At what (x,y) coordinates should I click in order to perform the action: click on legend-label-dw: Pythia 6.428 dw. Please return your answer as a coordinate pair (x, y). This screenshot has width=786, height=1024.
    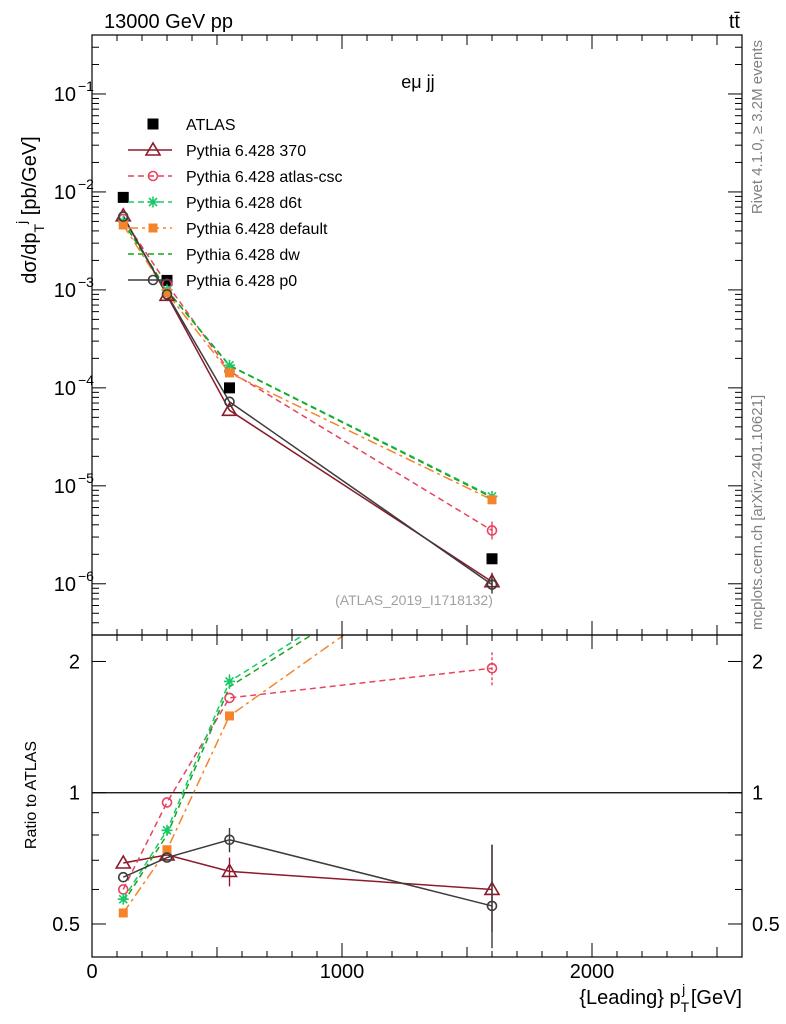
    Looking at the image, I should click on (243, 255).